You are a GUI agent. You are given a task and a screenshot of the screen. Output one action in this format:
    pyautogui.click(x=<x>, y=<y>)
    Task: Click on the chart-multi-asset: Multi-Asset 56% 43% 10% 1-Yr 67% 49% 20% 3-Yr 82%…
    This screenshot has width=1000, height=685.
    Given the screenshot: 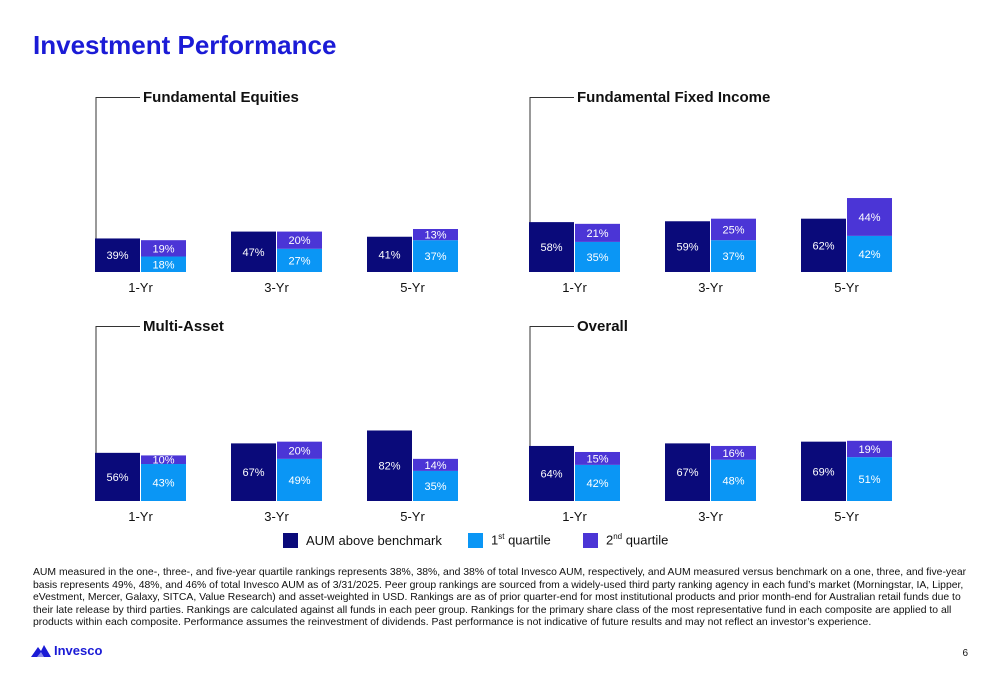 What is the action you would take?
    pyautogui.click(x=282, y=422)
    